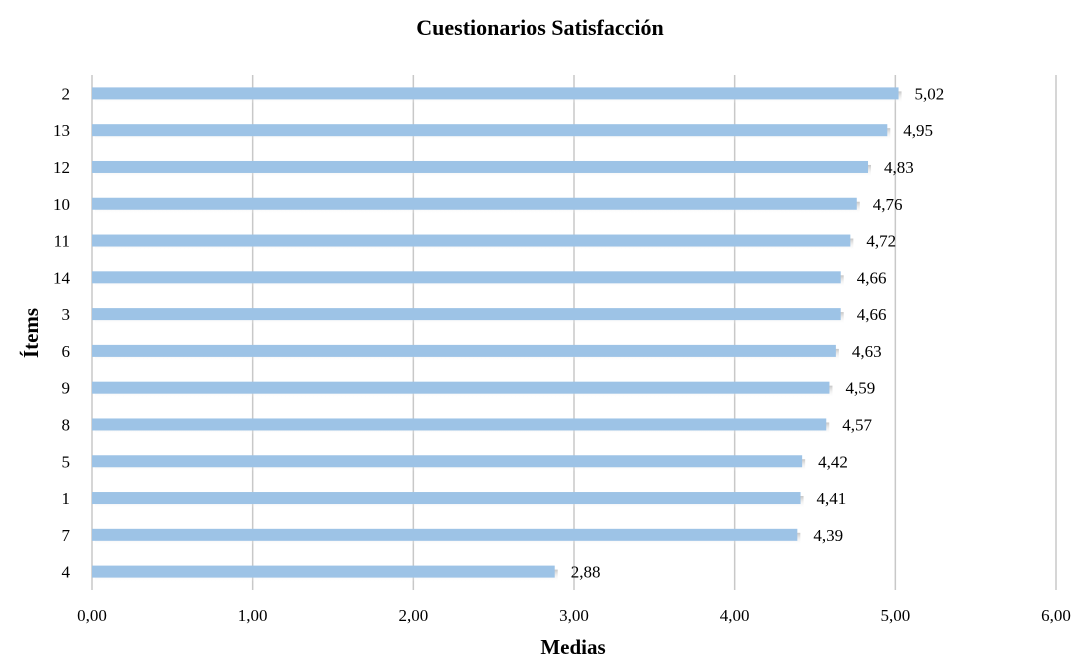 The height and width of the screenshot is (659, 1080). What do you see at coordinates (899, 167) in the screenshot?
I see `data-label: 4,83` at bounding box center [899, 167].